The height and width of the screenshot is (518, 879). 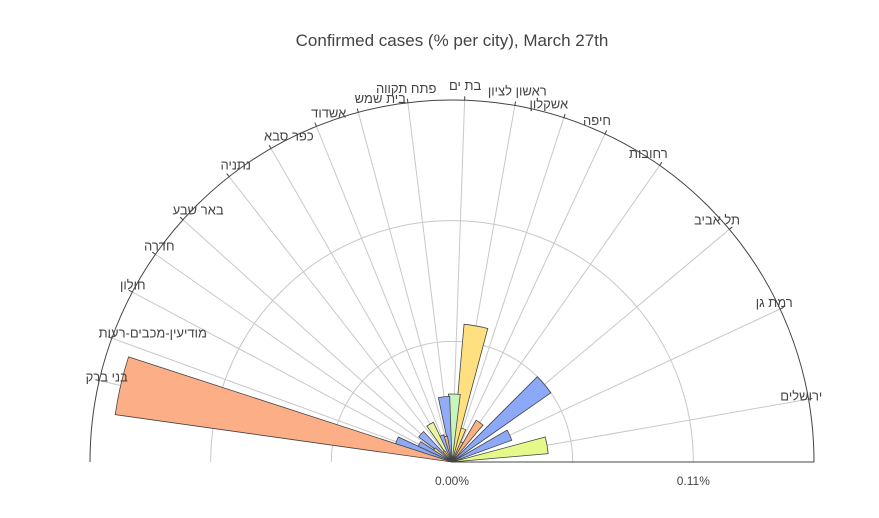 I want to click on category-label: פתח תקווה, so click(x=406, y=88).